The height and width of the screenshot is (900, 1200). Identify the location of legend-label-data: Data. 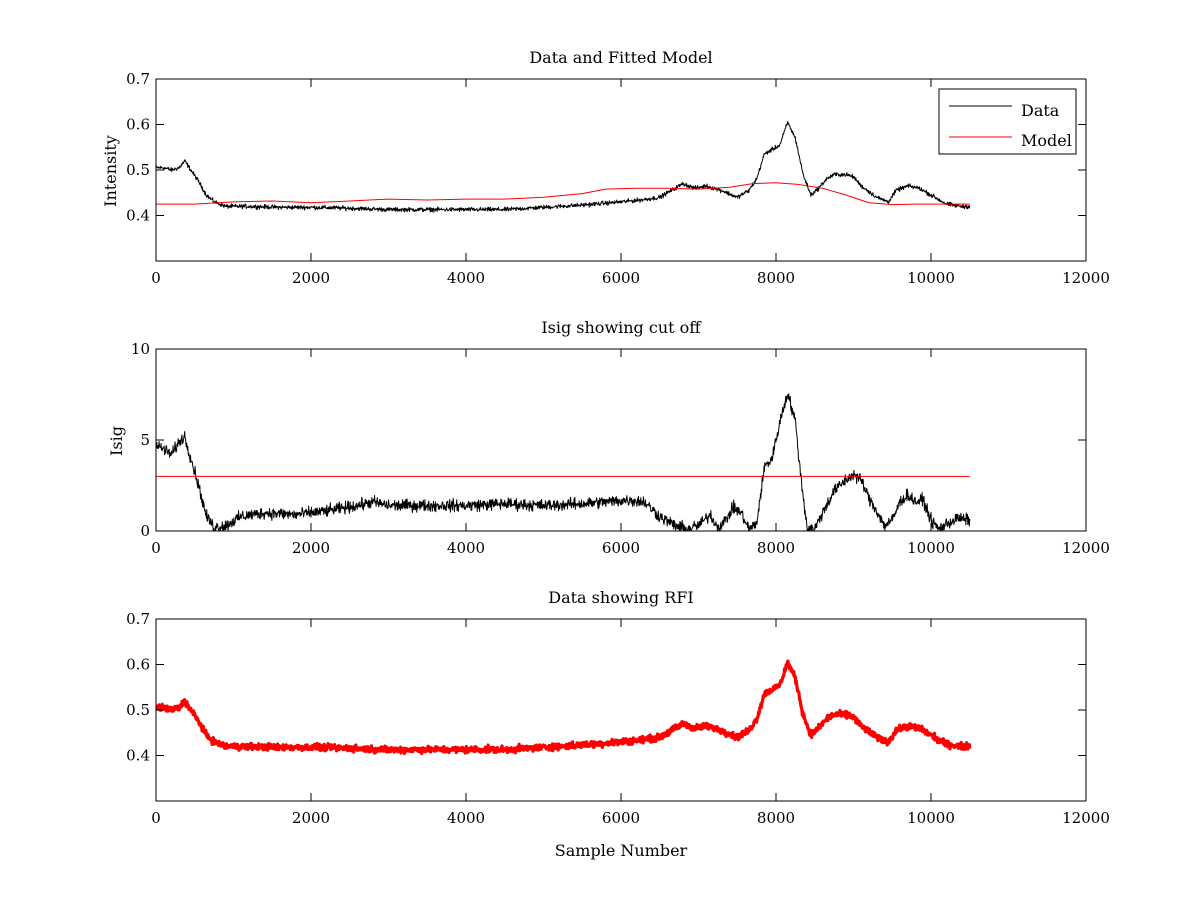
(1040, 110).